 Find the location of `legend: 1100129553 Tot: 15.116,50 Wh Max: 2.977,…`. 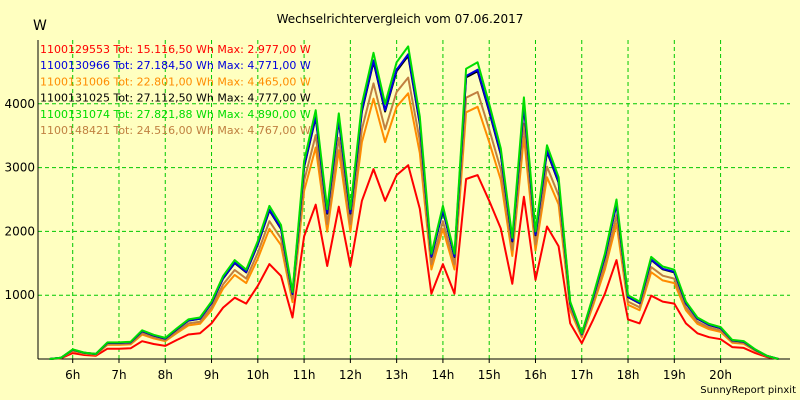

legend: 1100129553 Tot: 15.116,50 Wh Max: 2.977,… is located at coordinates (175, 90).